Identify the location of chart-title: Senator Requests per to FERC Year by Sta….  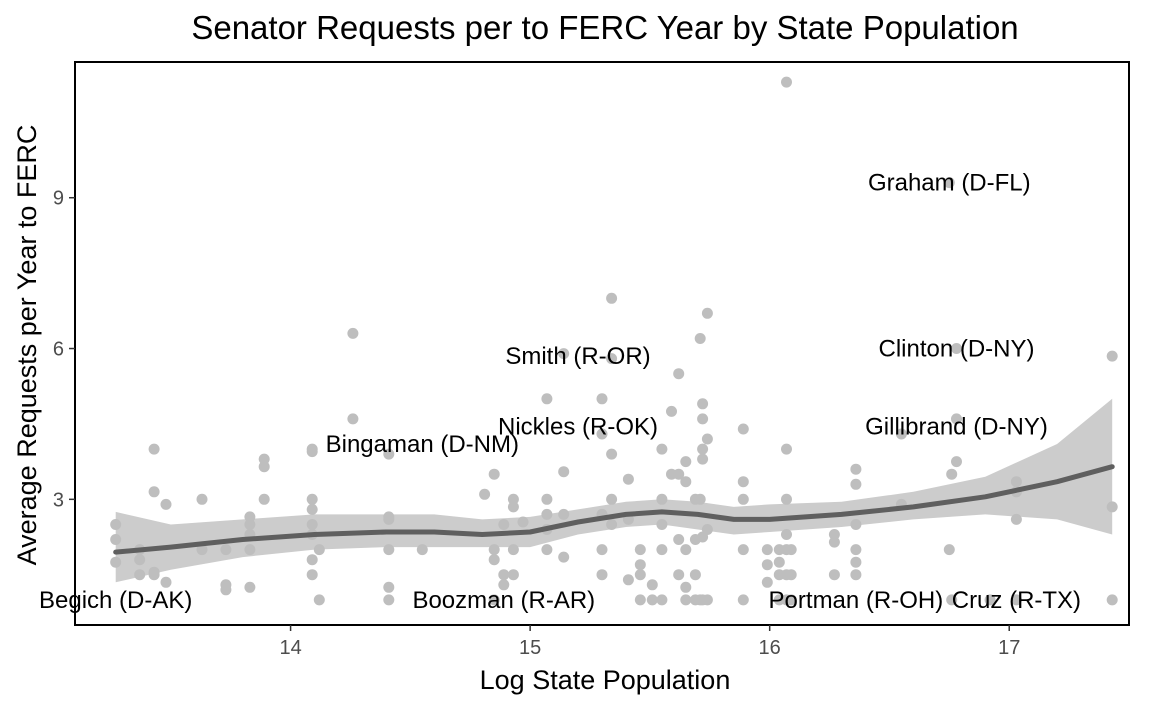
(604, 27).